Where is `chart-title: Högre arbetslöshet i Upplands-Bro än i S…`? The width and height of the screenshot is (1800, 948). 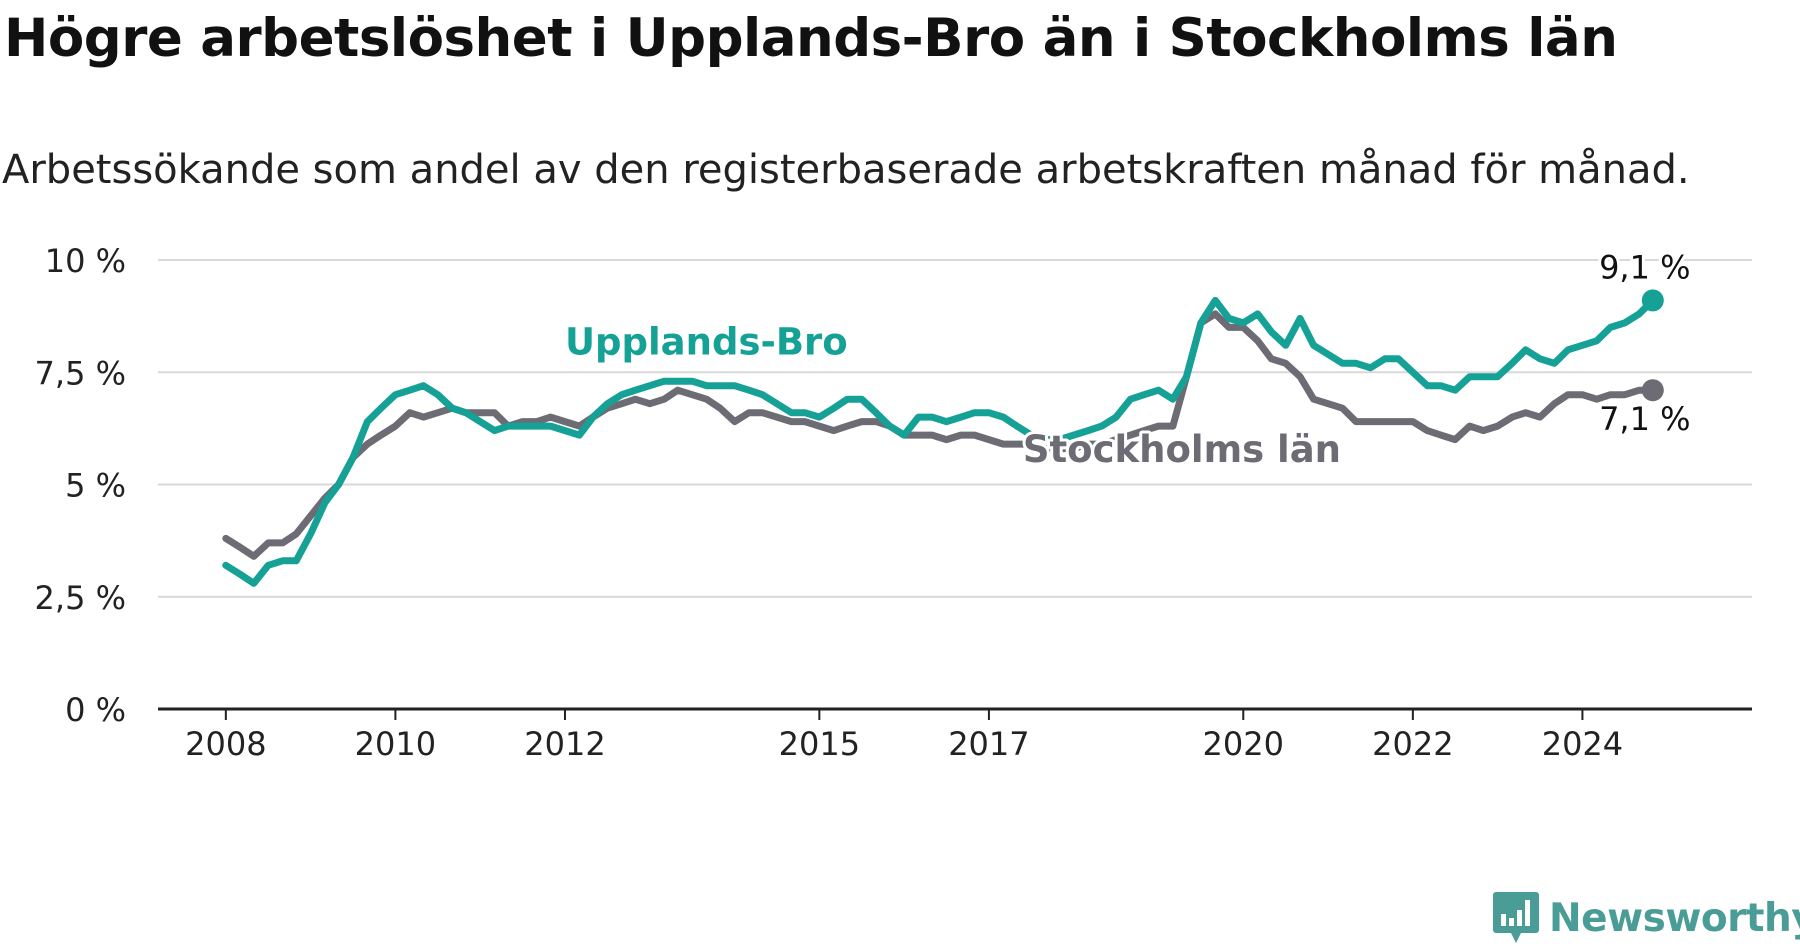 chart-title: Högre arbetslöshet i Upplands-Bro än i S… is located at coordinates (811, 38).